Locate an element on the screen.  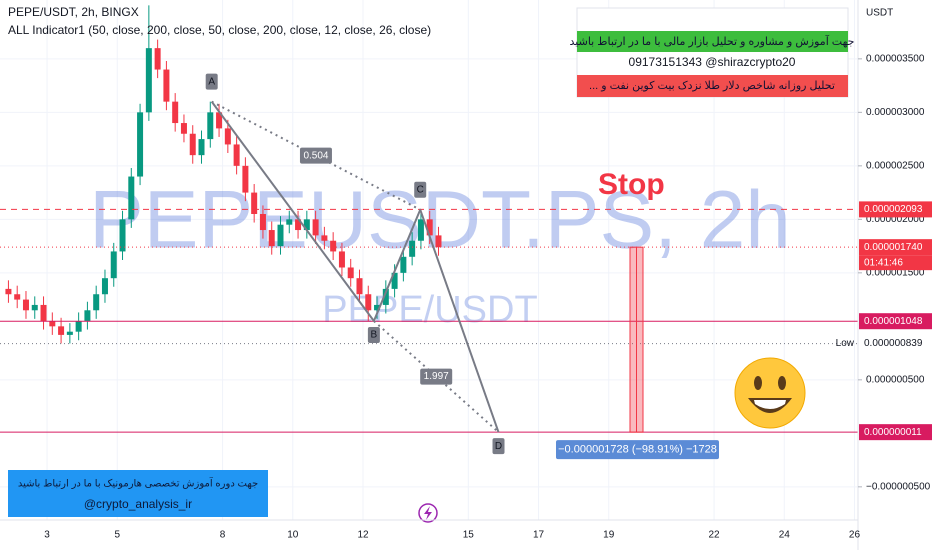
y-tick-label: 0.000000500 is located at coordinates (895, 379).